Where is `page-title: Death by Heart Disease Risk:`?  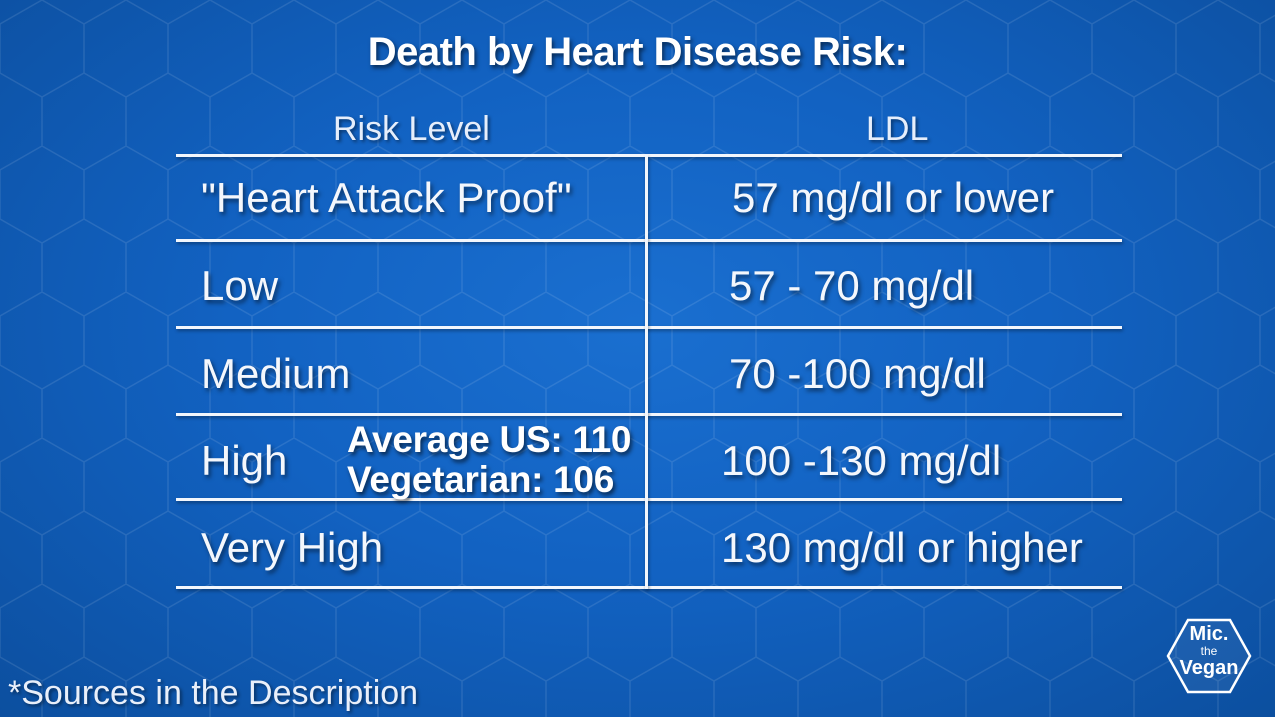 page-title: Death by Heart Disease Risk: is located at coordinates (637, 52).